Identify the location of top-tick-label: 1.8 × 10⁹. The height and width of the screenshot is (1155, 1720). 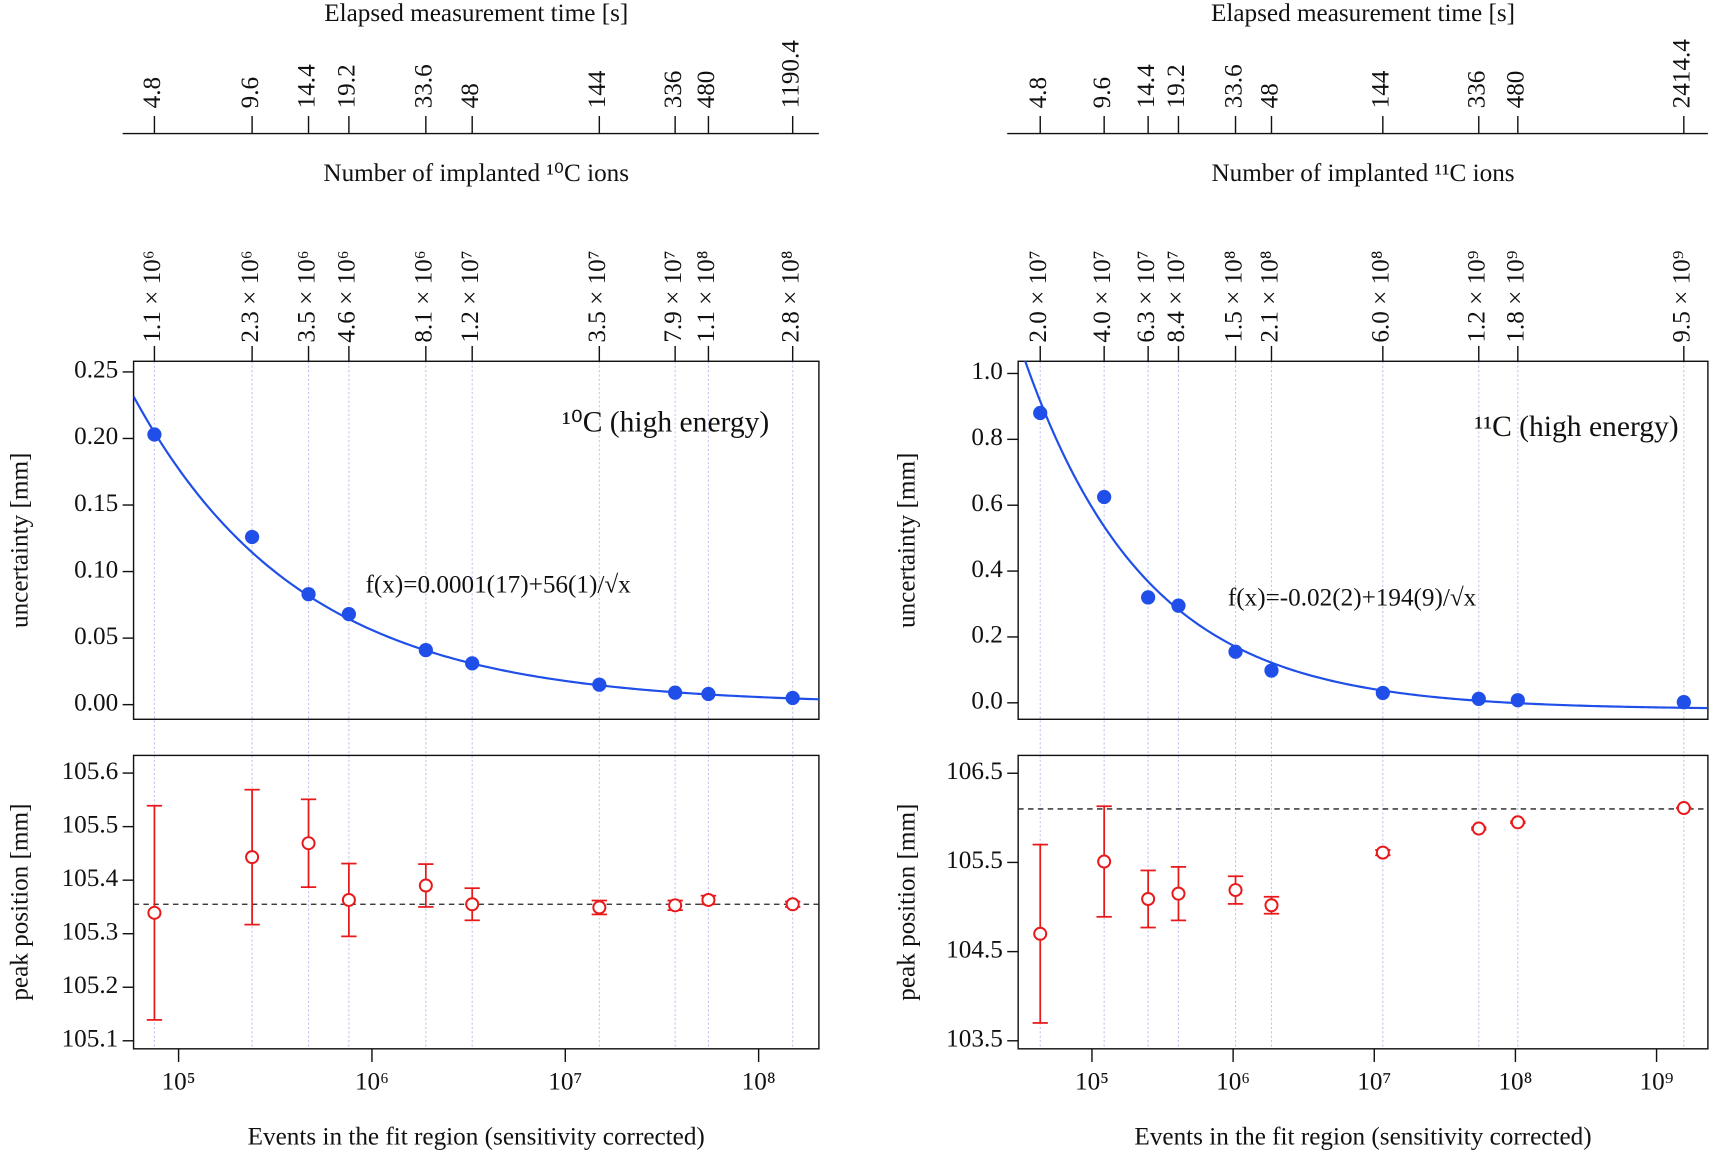
(1516, 296).